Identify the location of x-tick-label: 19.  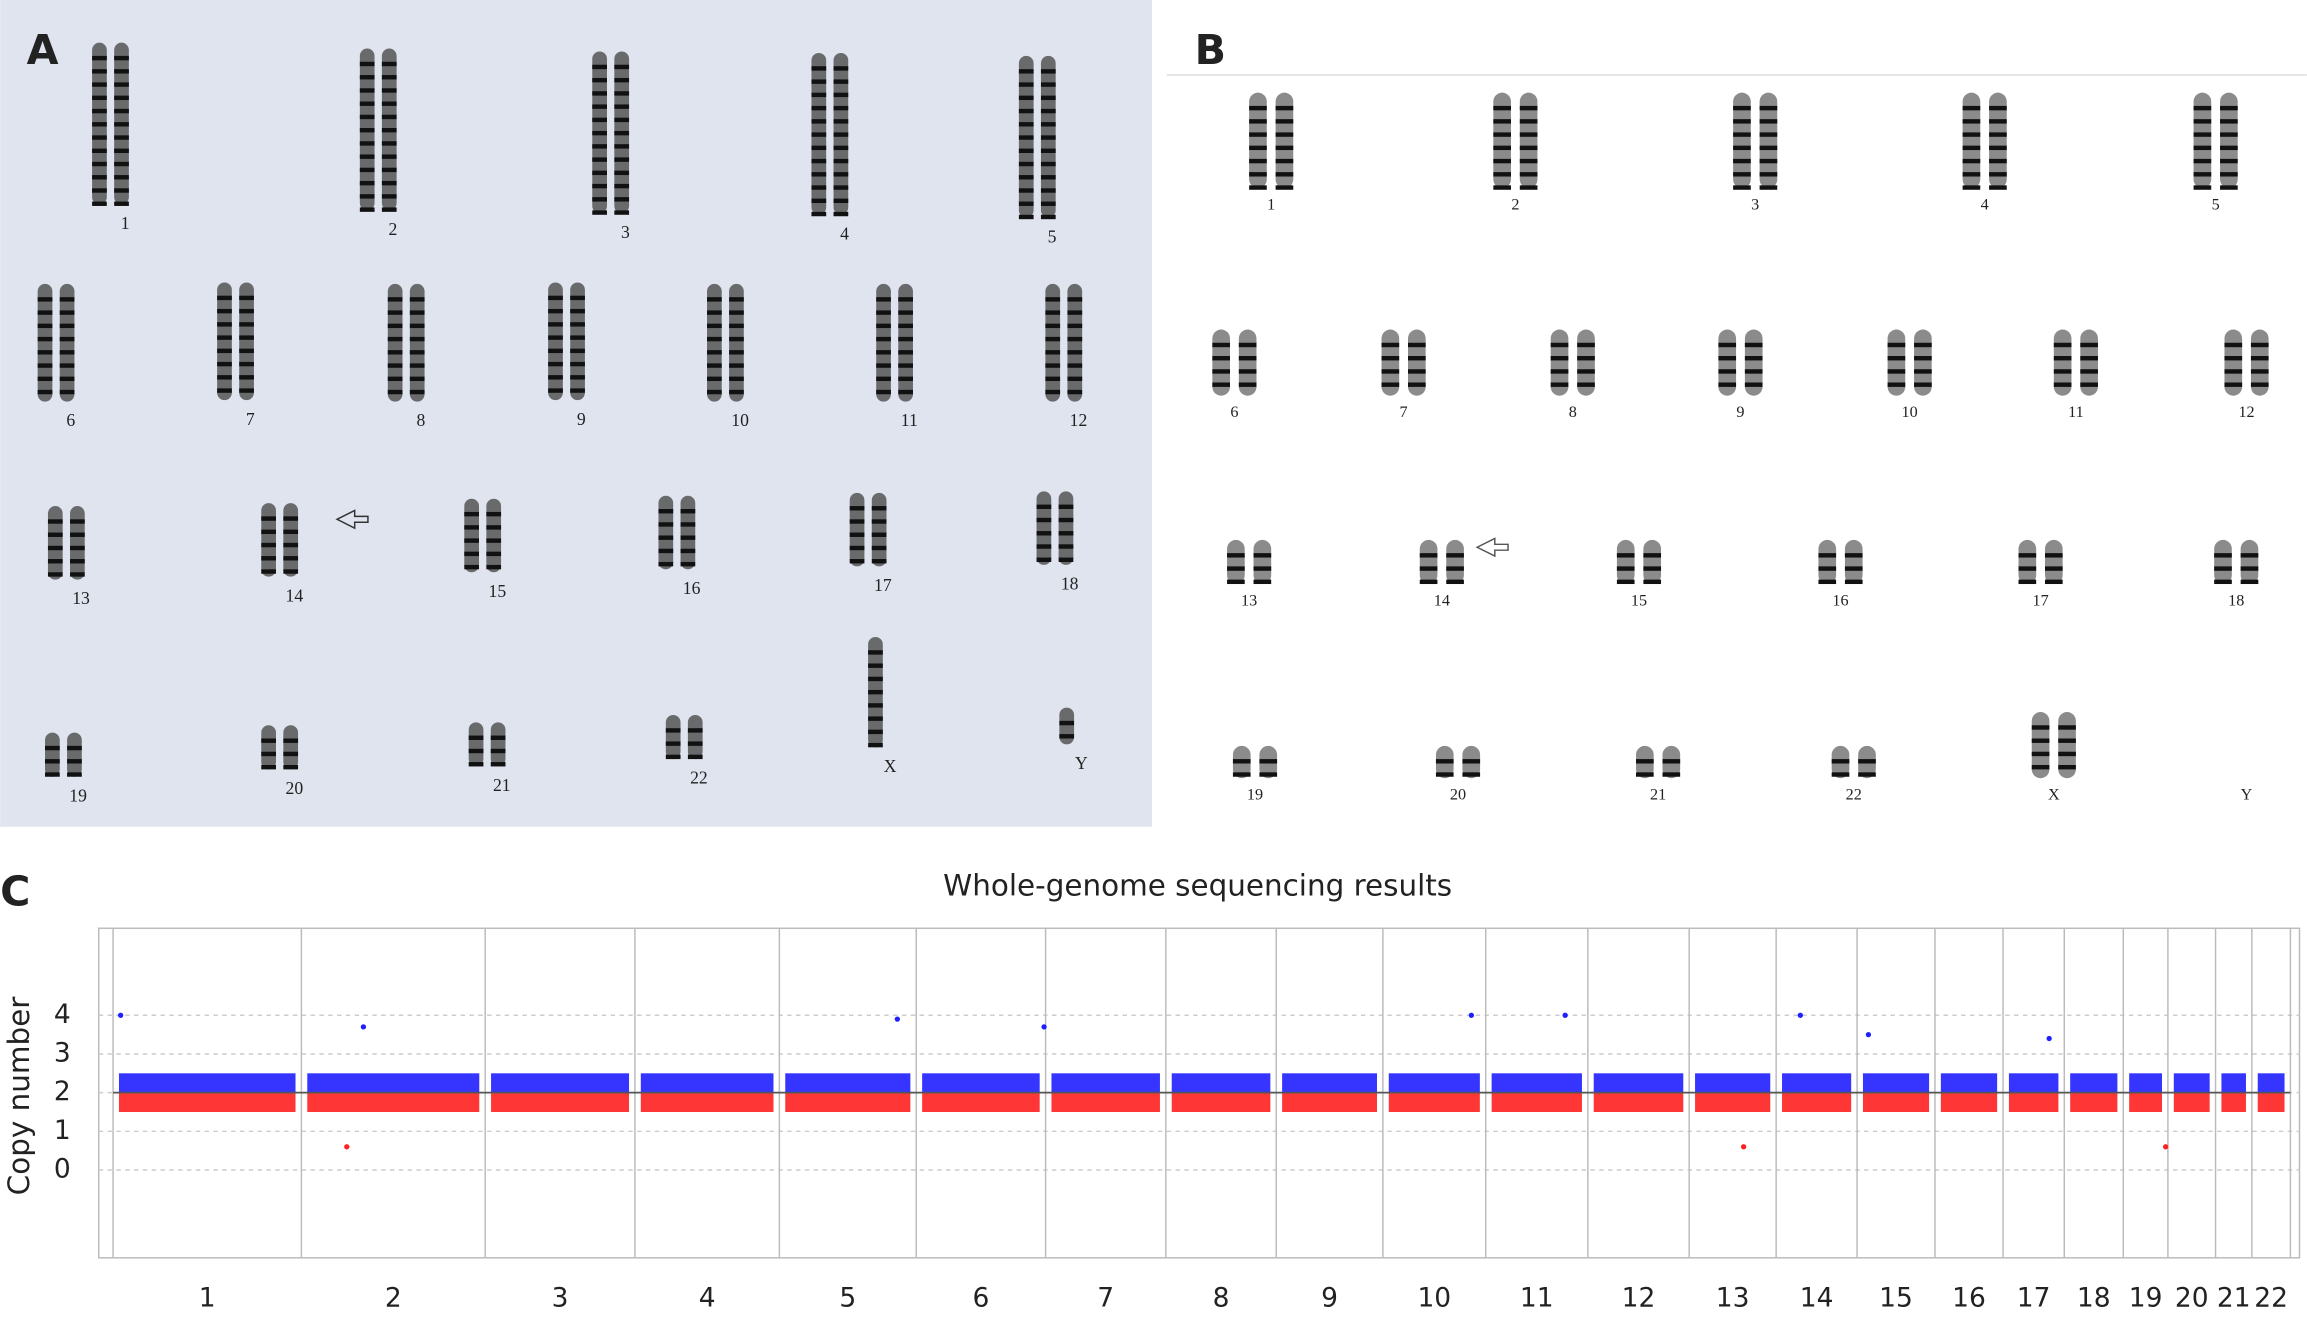
(2146, 1297).